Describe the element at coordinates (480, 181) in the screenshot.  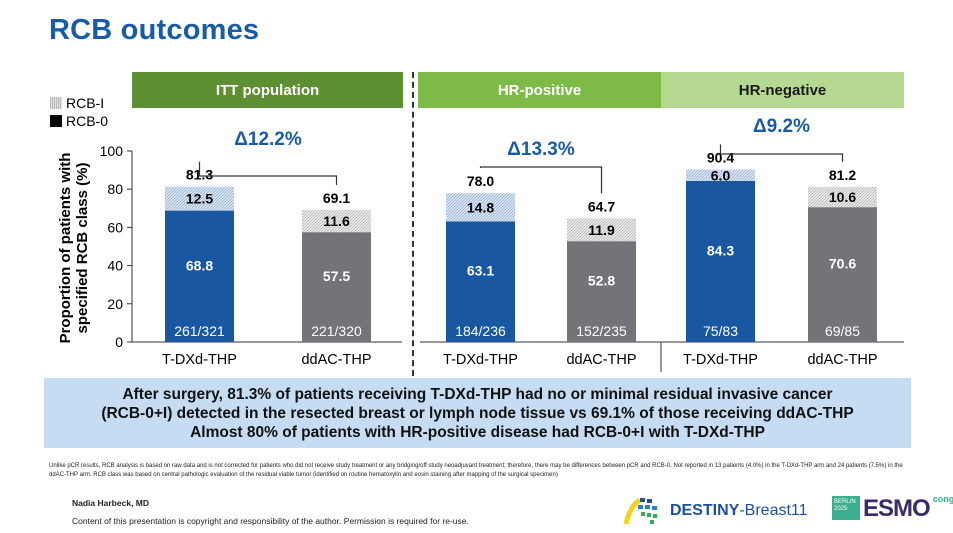
I see `total-value-label: 78.0` at that location.